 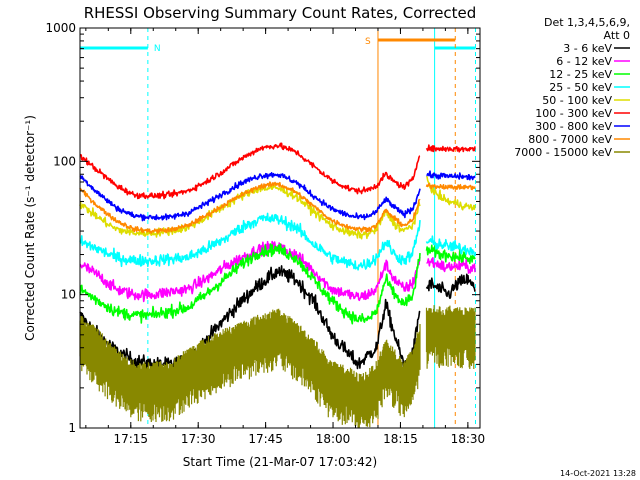 I want to click on x-tick-label-3: 18:00, so click(x=333, y=439).